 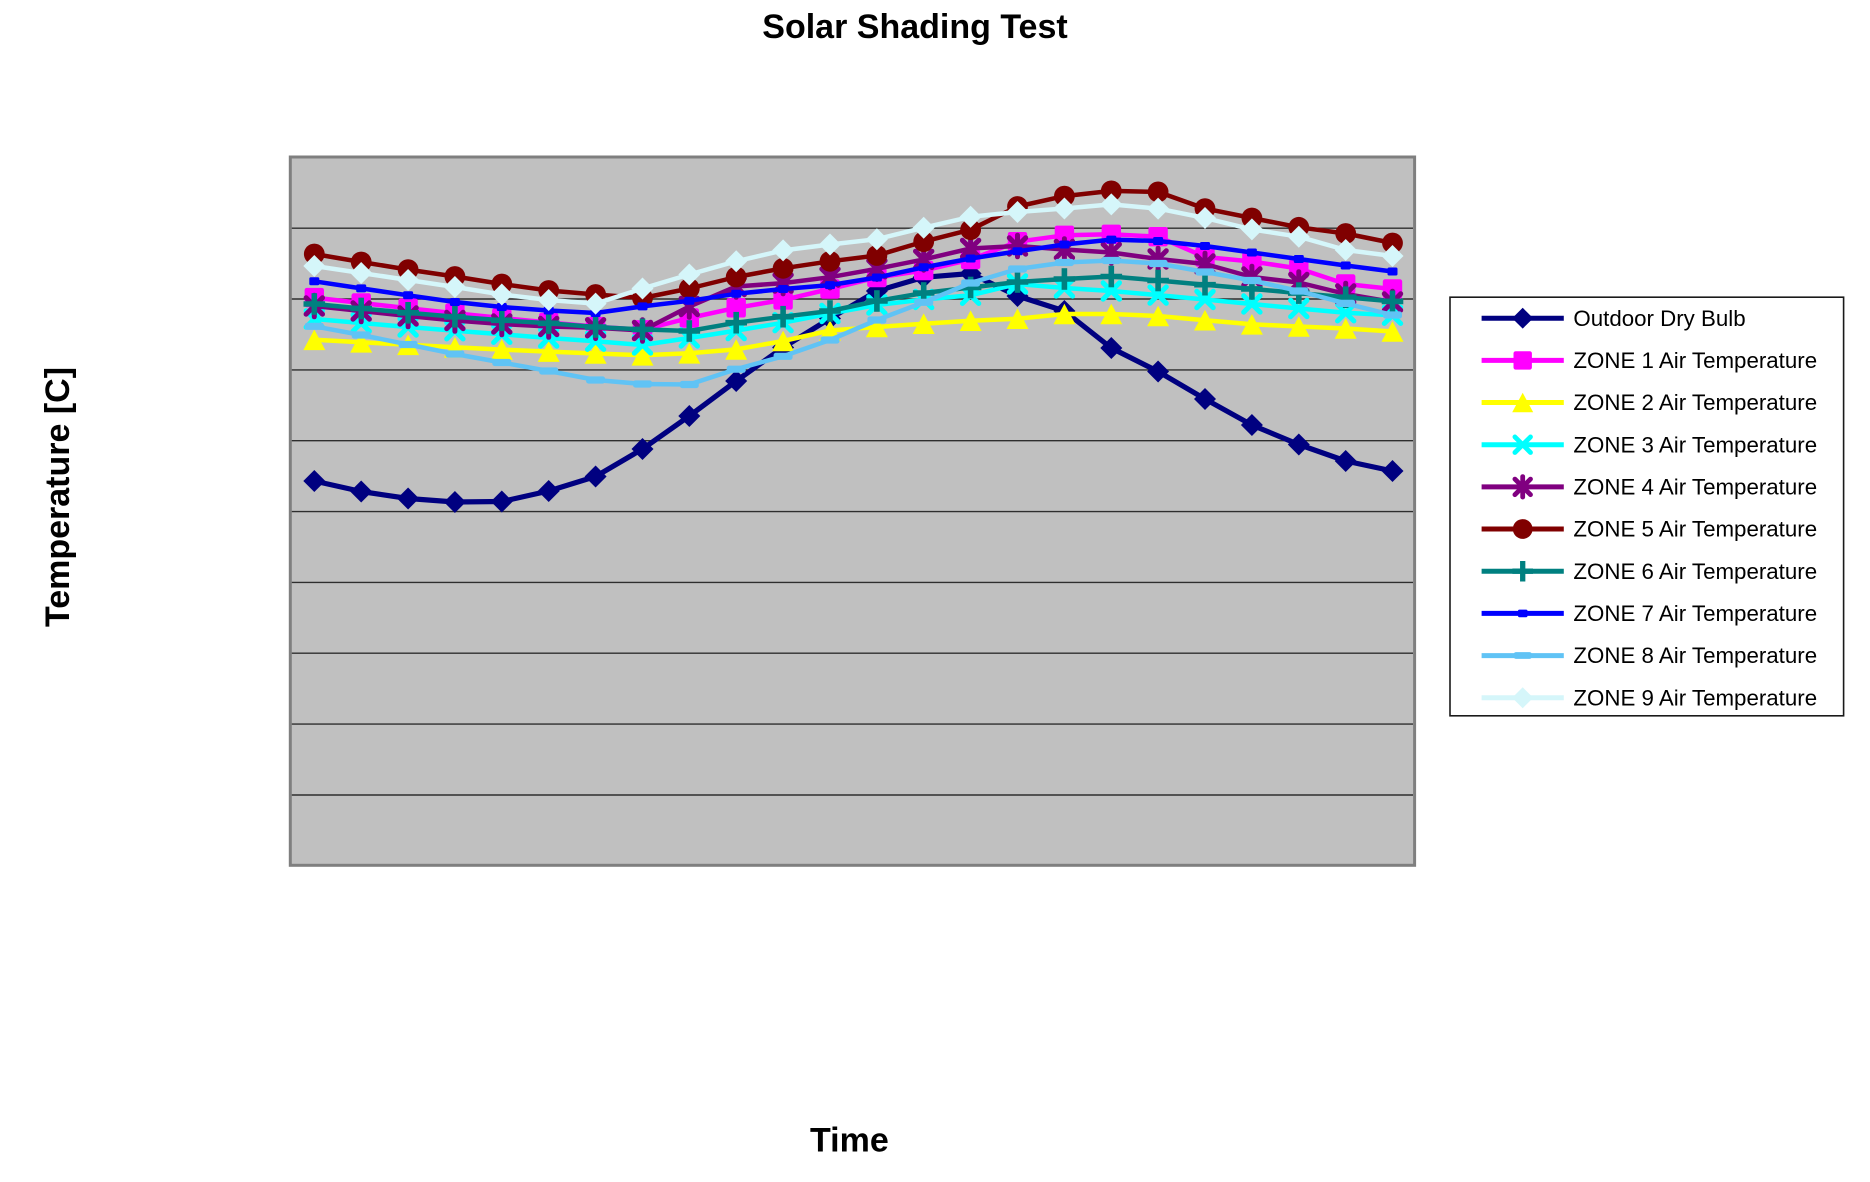 What do you see at coordinates (1695, 571) in the screenshot?
I see `svg-text: ZONE 6 Air Temperature` at bounding box center [1695, 571].